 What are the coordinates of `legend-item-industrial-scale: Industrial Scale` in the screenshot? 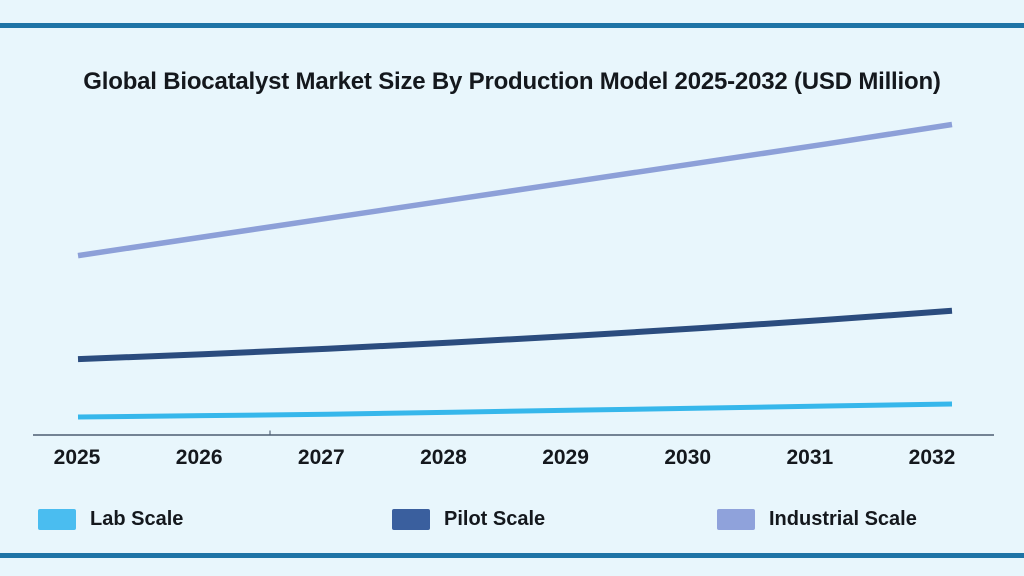 It's located at (817, 519).